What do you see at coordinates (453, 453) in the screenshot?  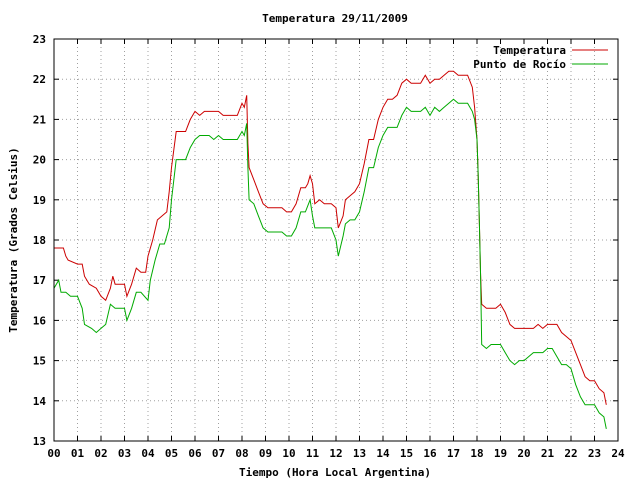 I see `x-tick-label: 17` at bounding box center [453, 453].